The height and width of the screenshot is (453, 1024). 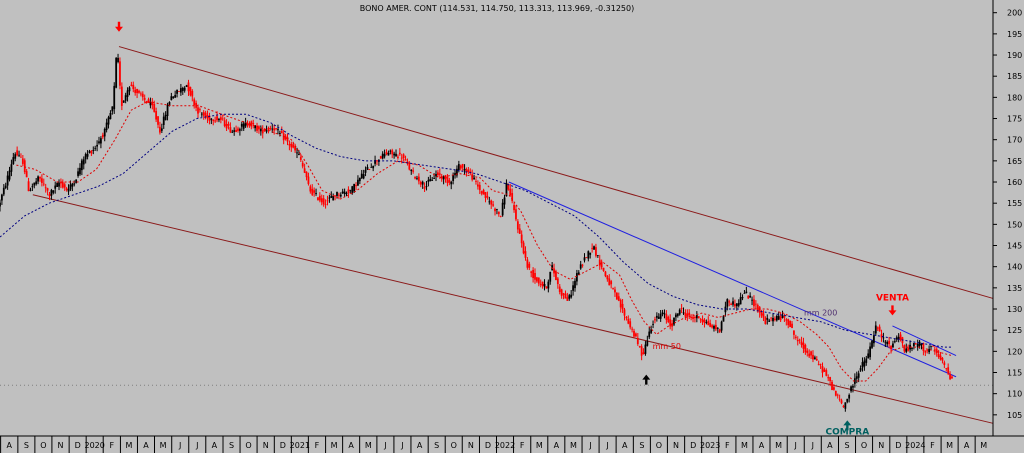 What do you see at coordinates (1014, 119) in the screenshot?
I see `y-tick-label: 175` at bounding box center [1014, 119].